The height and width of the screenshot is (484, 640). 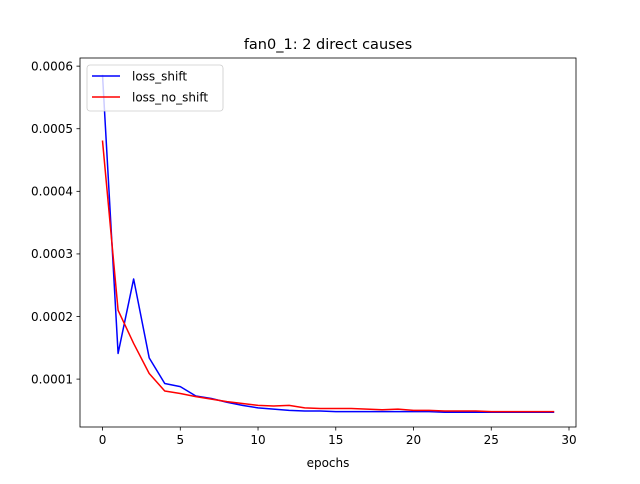 What do you see at coordinates (170, 97) in the screenshot?
I see `legend-label-loss_no_shift: loss_no_shift` at bounding box center [170, 97].